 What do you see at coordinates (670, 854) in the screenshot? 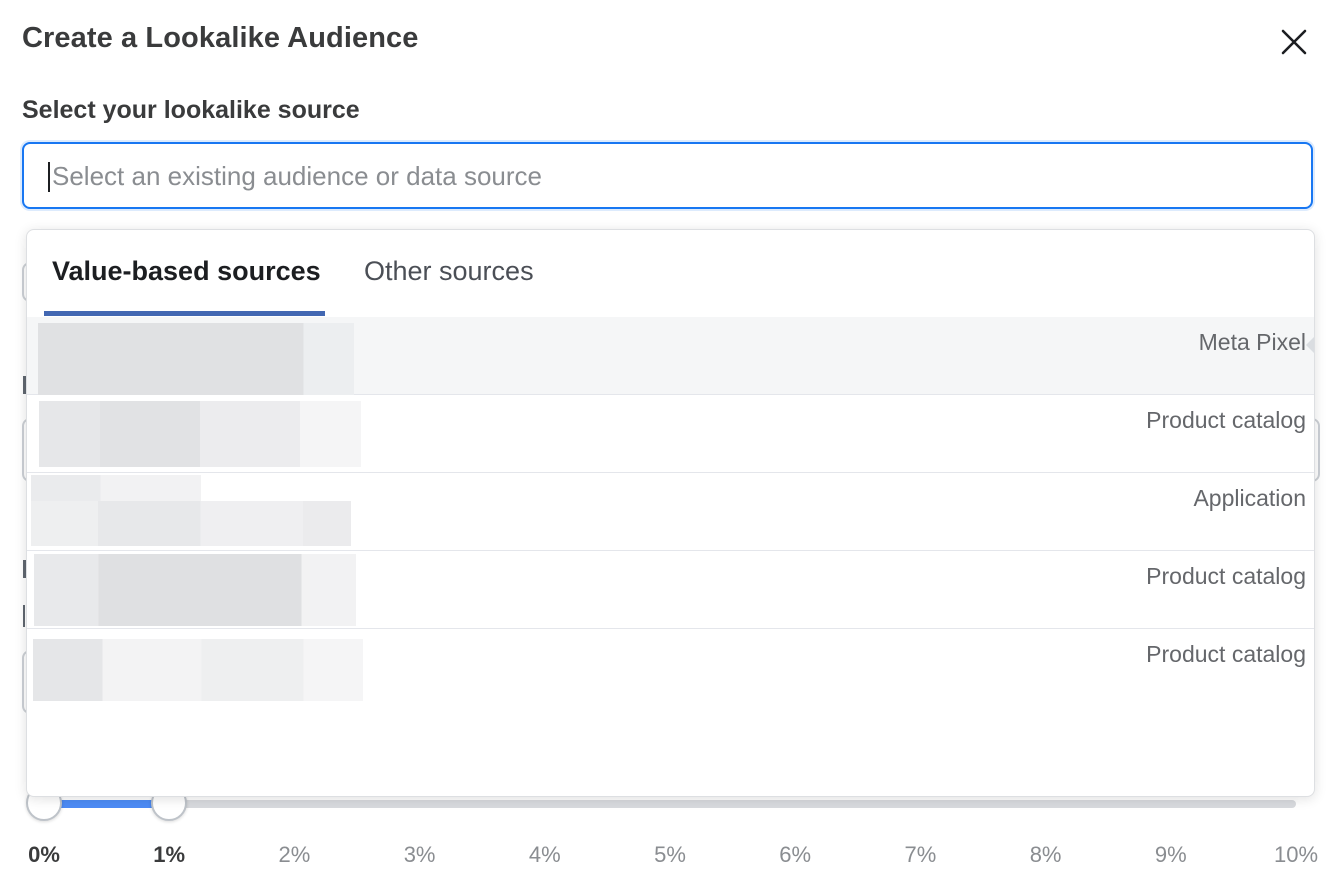
I see `tick-label: 5%` at bounding box center [670, 854].